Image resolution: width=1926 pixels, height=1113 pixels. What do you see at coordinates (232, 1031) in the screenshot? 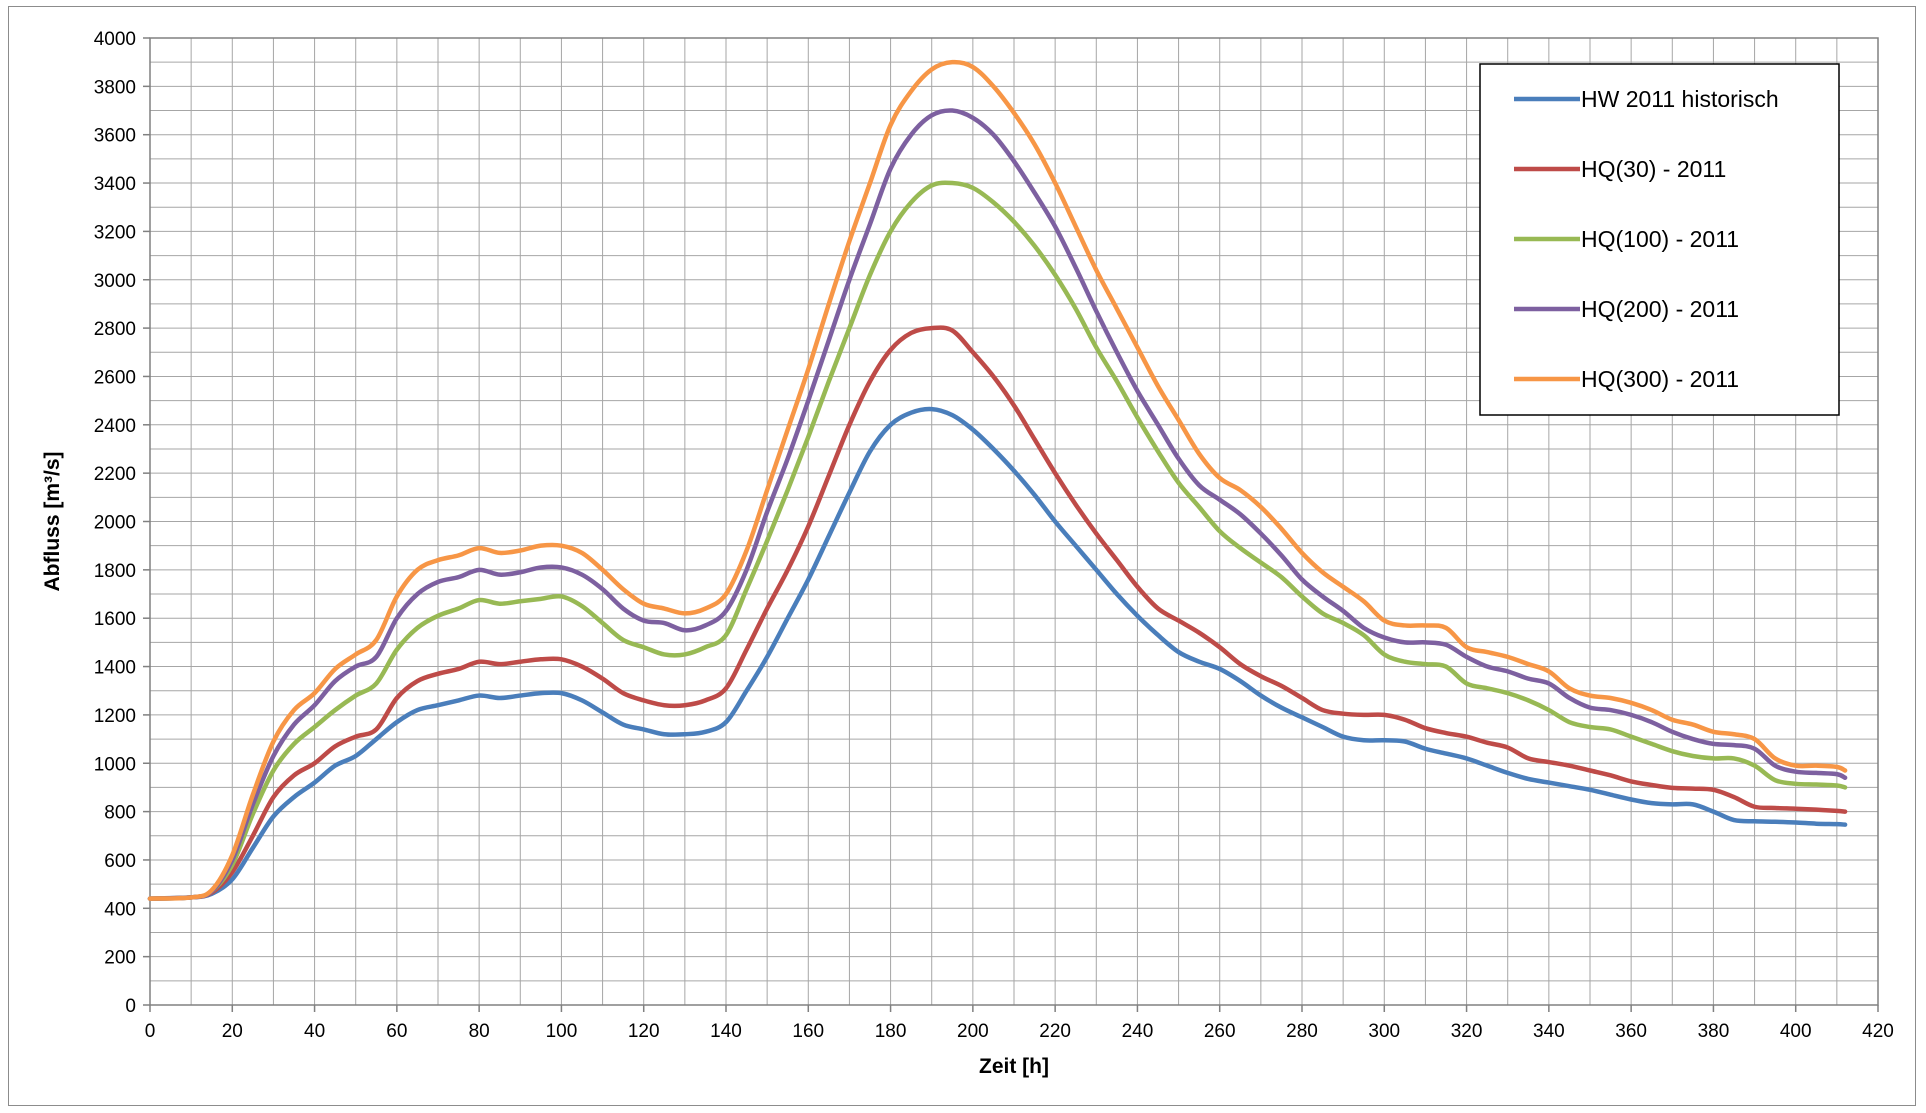
I see `x-tick-label: 20` at bounding box center [232, 1031].